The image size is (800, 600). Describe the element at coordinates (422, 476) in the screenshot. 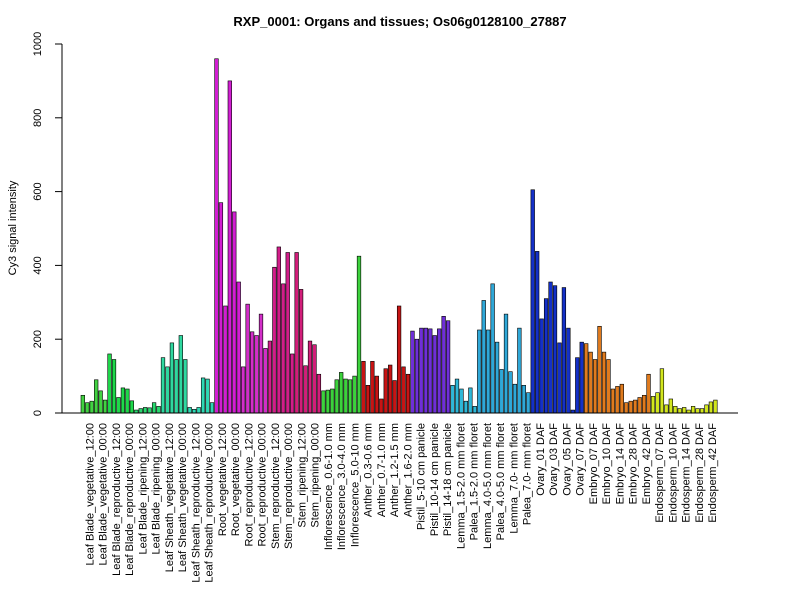

I see `x-tick-label: Pistil_5-10 cm panicle` at that location.